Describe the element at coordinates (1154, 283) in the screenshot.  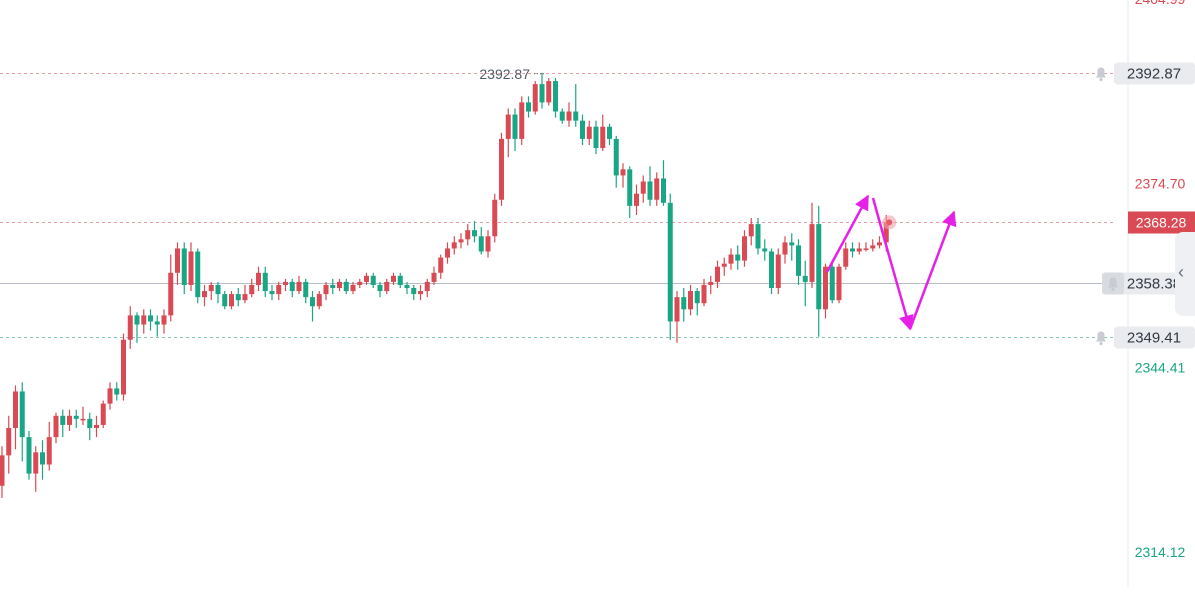
I see `price-line-tag` at that location.